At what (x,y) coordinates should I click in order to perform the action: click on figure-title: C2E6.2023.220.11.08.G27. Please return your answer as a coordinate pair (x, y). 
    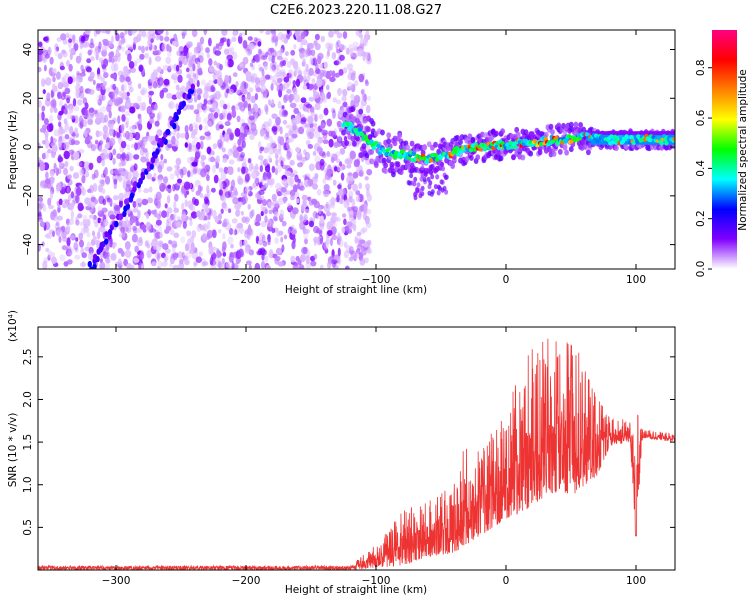
    Looking at the image, I should click on (356, 10).